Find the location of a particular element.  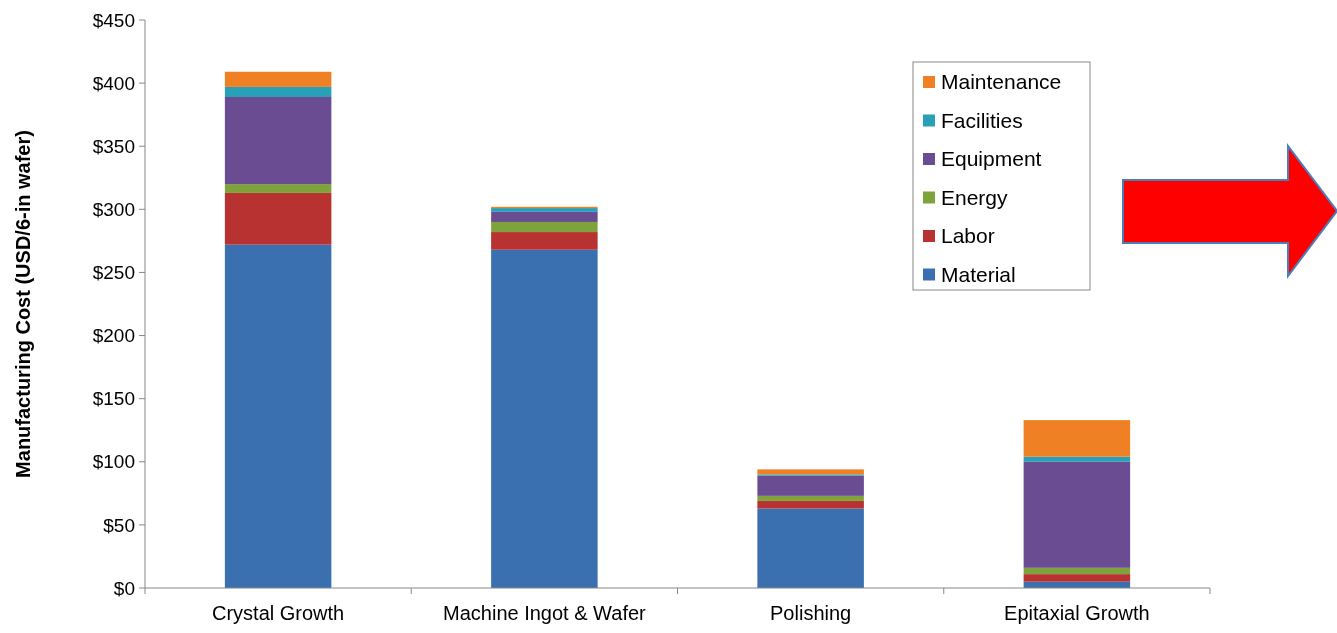

legend-label: Energy is located at coordinates (975, 197).